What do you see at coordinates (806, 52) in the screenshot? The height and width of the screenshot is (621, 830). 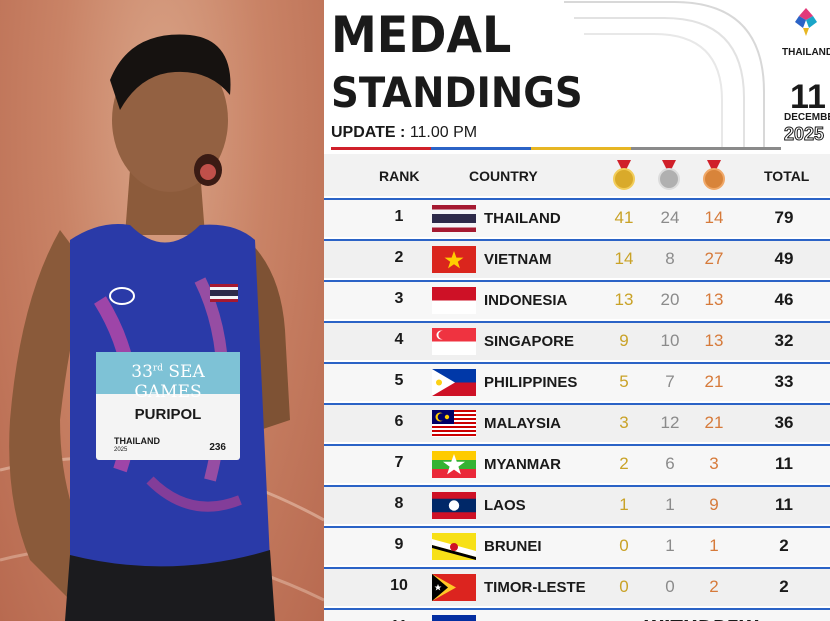 I see `logo-text: THAILAND` at bounding box center [806, 52].